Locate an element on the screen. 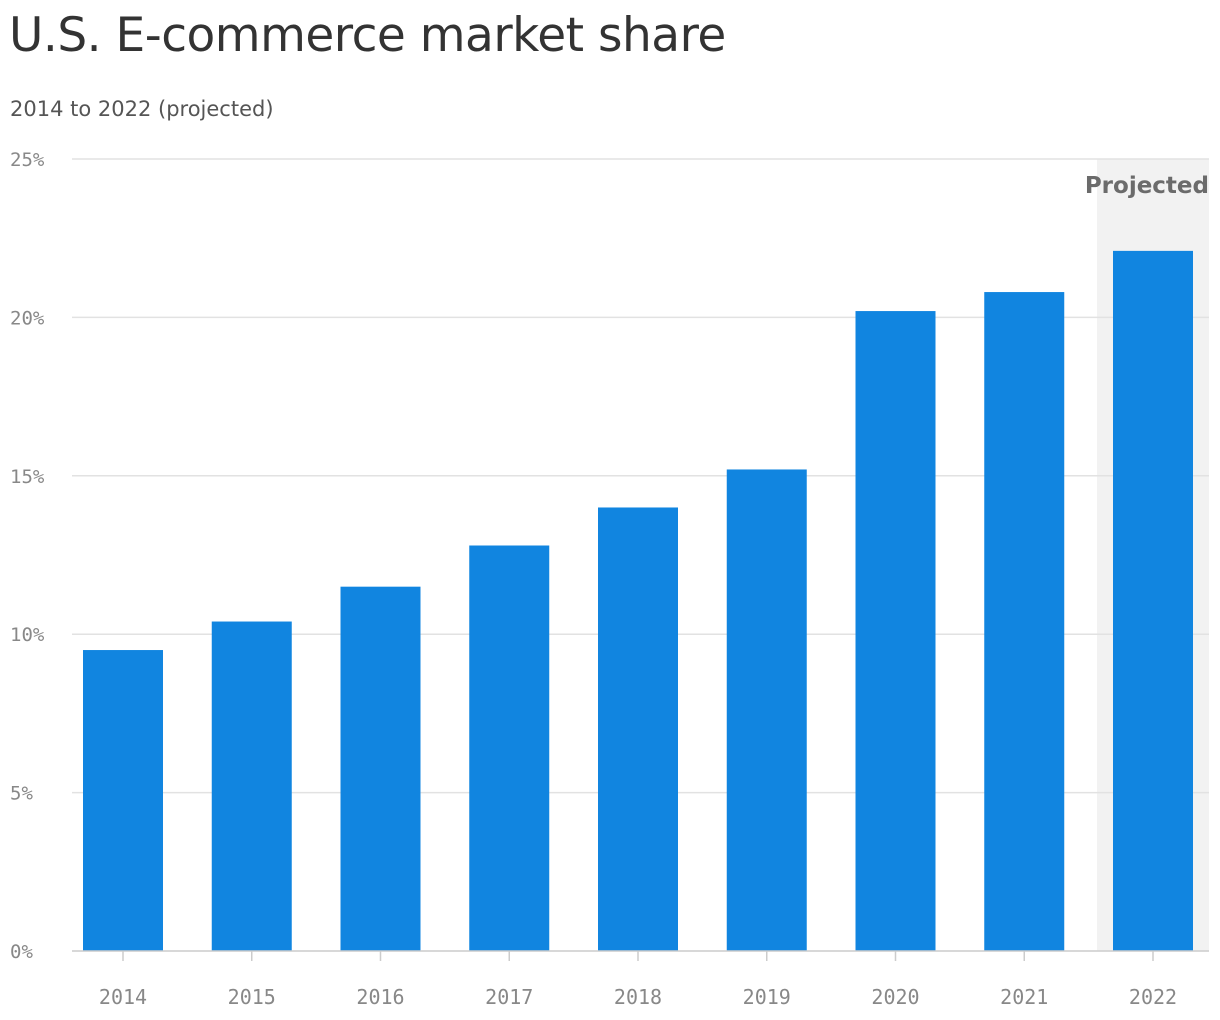 This screenshot has height=1020, width=1220. x-tick-label: 2020 is located at coordinates (895, 997).